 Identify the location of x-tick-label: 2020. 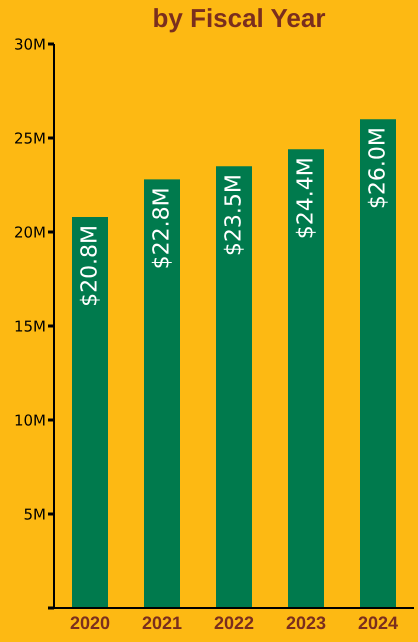
(90, 622).